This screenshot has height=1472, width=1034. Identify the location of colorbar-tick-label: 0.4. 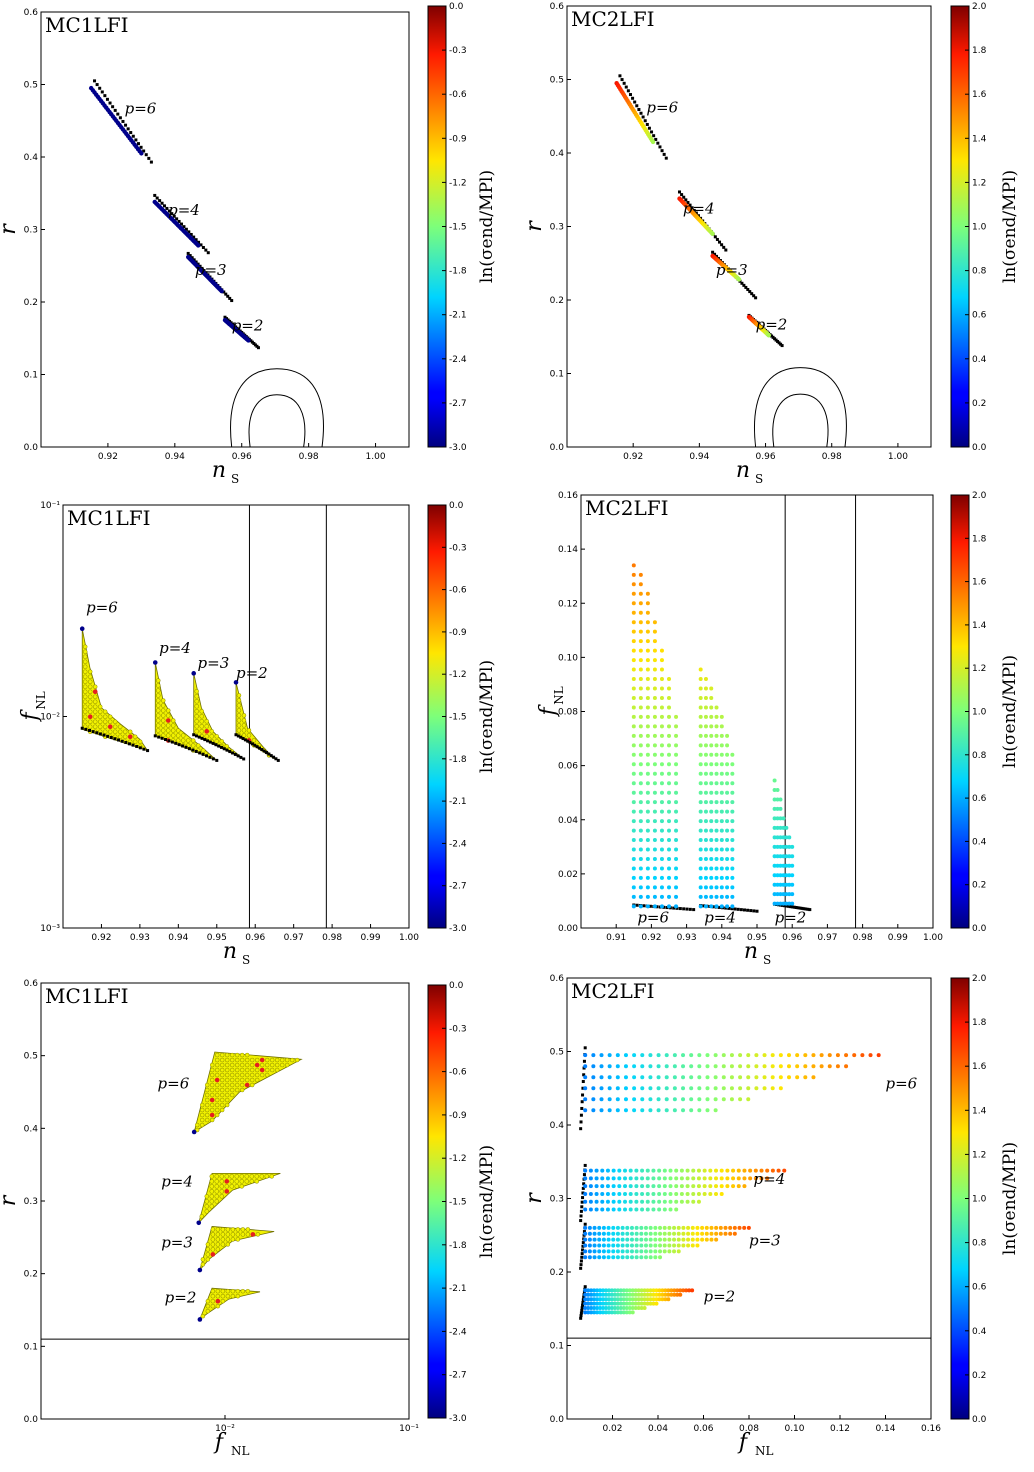
(979, 1332).